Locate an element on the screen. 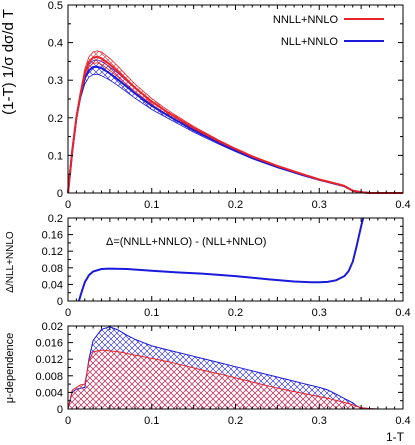  main-ytick-label: 0.2 is located at coordinates (55, 119).